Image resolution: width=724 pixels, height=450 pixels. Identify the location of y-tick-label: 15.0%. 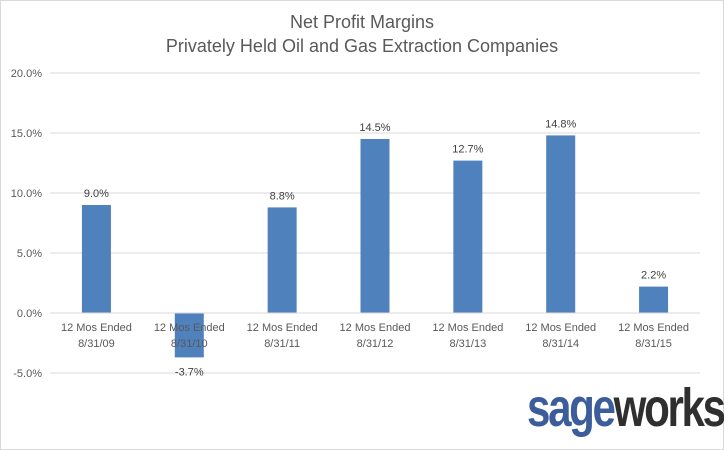
(26, 134).